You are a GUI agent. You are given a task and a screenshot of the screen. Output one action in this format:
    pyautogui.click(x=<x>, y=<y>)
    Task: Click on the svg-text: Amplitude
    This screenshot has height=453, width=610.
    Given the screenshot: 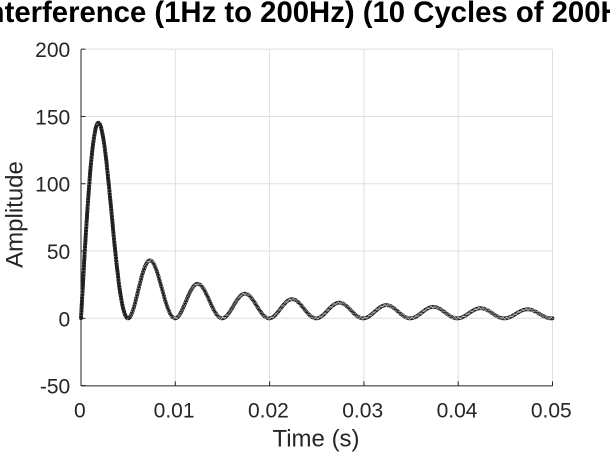 What is the action you would take?
    pyautogui.click(x=15, y=214)
    